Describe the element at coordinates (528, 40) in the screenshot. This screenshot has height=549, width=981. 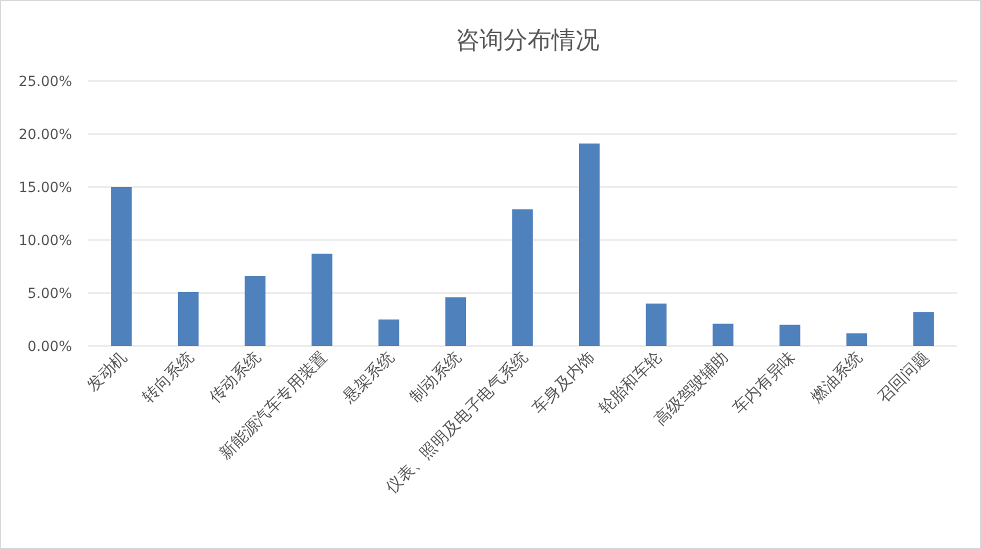
I see `chart-title: 咨询分布情况` at that location.